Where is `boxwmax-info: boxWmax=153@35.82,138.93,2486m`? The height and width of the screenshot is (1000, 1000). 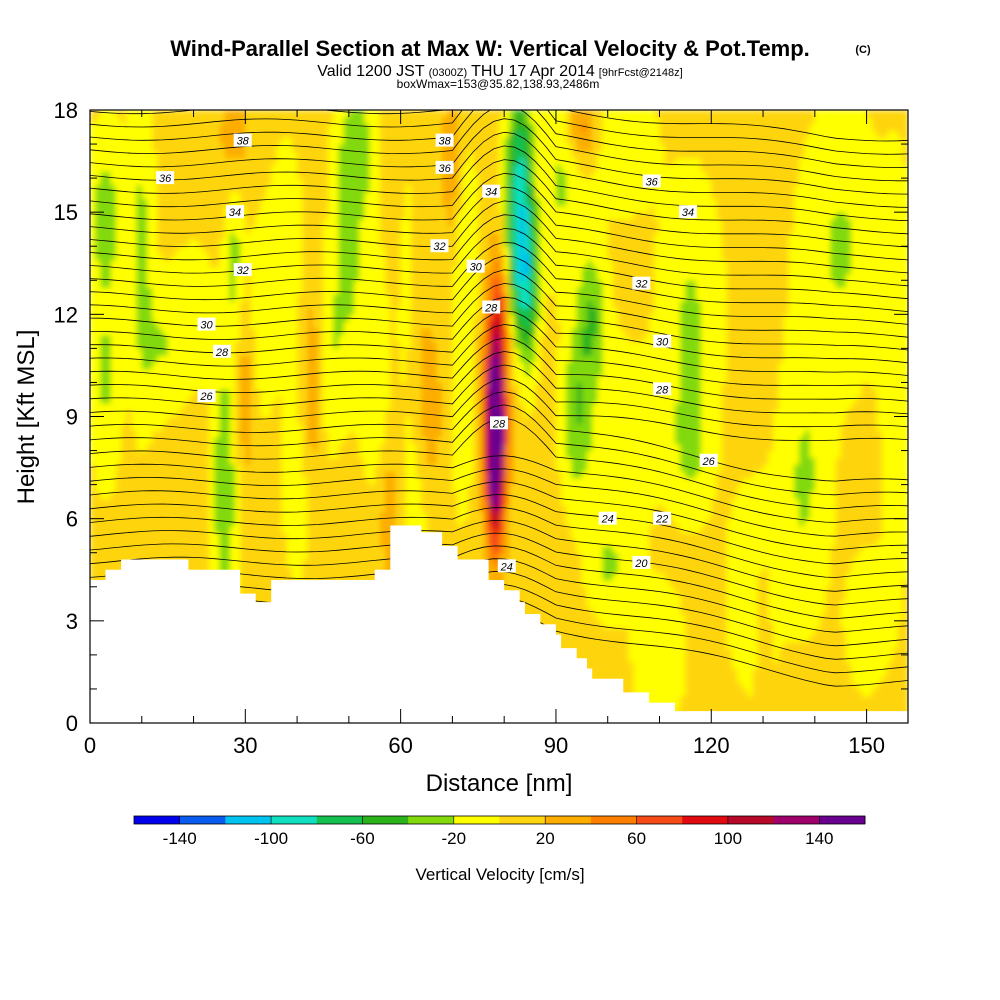
boxwmax-info: boxWmax=153@35.82,138.93,2486m is located at coordinates (498, 84).